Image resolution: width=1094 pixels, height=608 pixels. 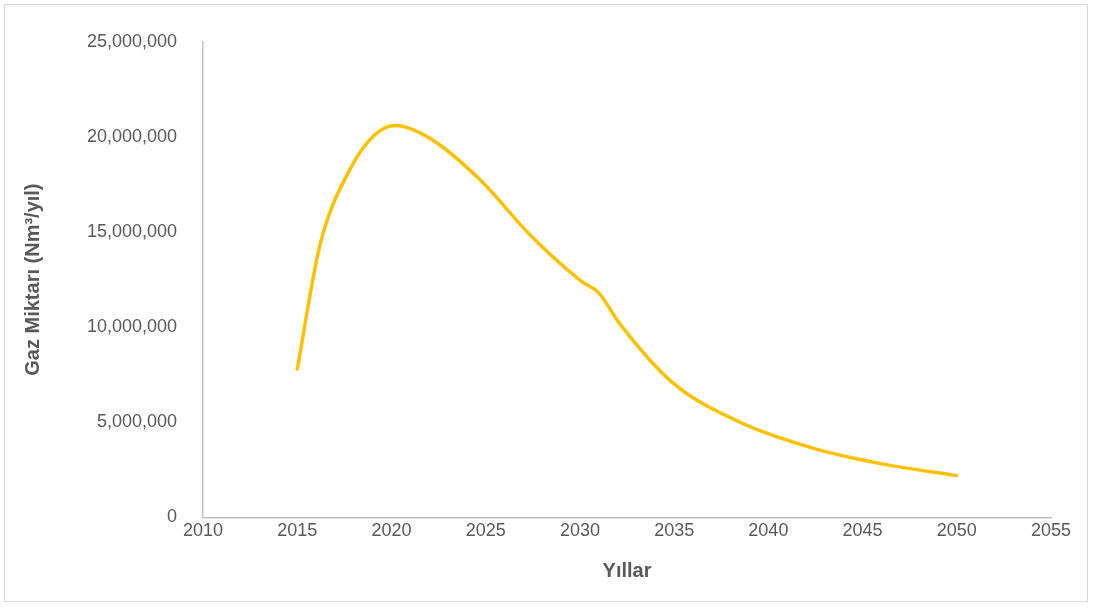 I want to click on x-tick-label: 2030, so click(x=579, y=530).